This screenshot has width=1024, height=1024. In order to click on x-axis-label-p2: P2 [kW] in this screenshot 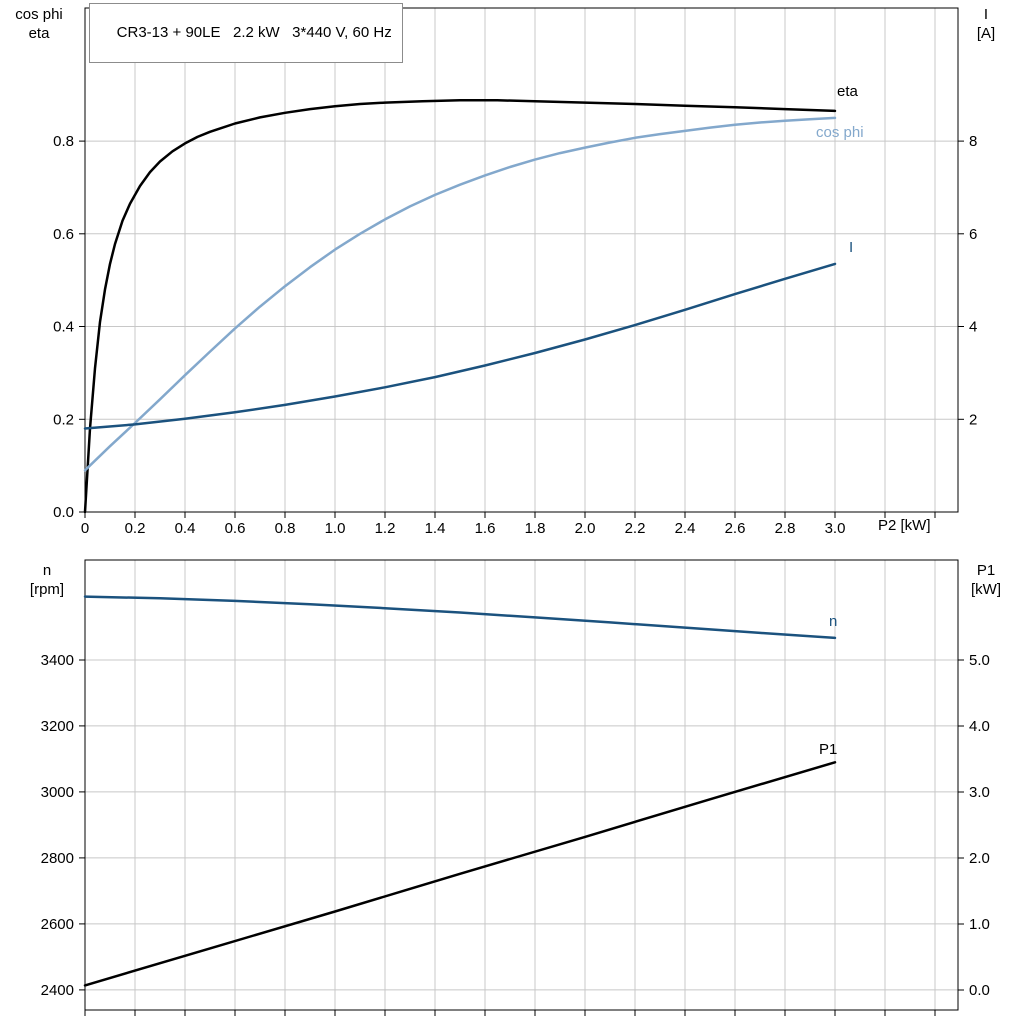, I will do `click(904, 525)`.